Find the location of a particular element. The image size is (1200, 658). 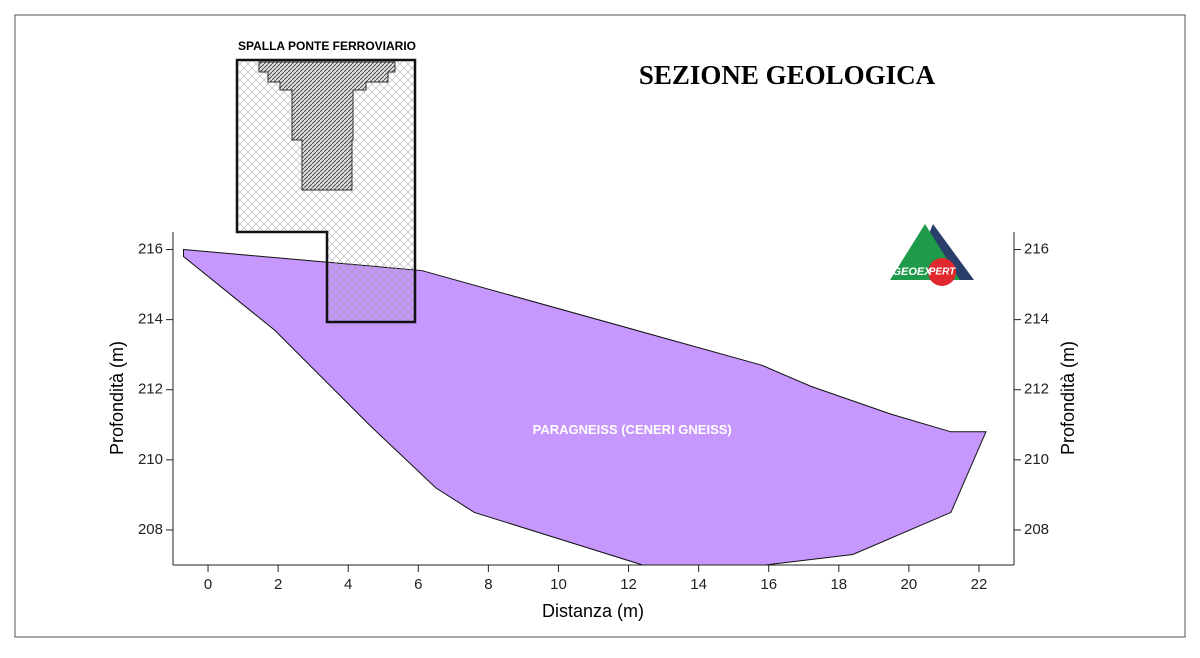

y-tick-label: 216 is located at coordinates (150, 248).